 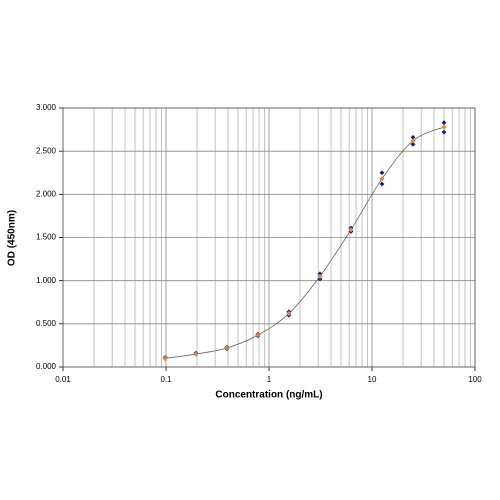 I want to click on y-tick-label: 2.000, so click(x=46, y=193).